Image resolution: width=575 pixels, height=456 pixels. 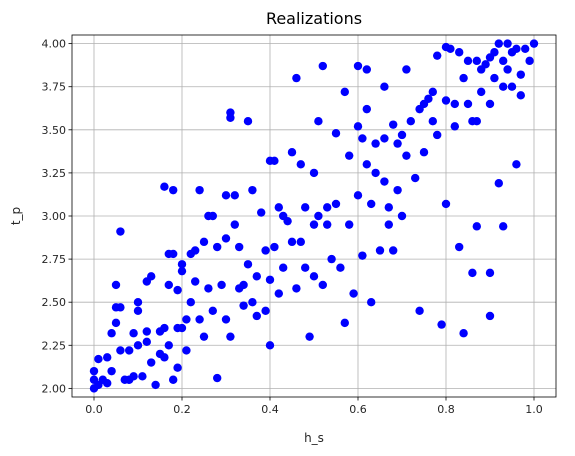 I want to click on y-tick-label: 3.25, so click(x=54, y=173).